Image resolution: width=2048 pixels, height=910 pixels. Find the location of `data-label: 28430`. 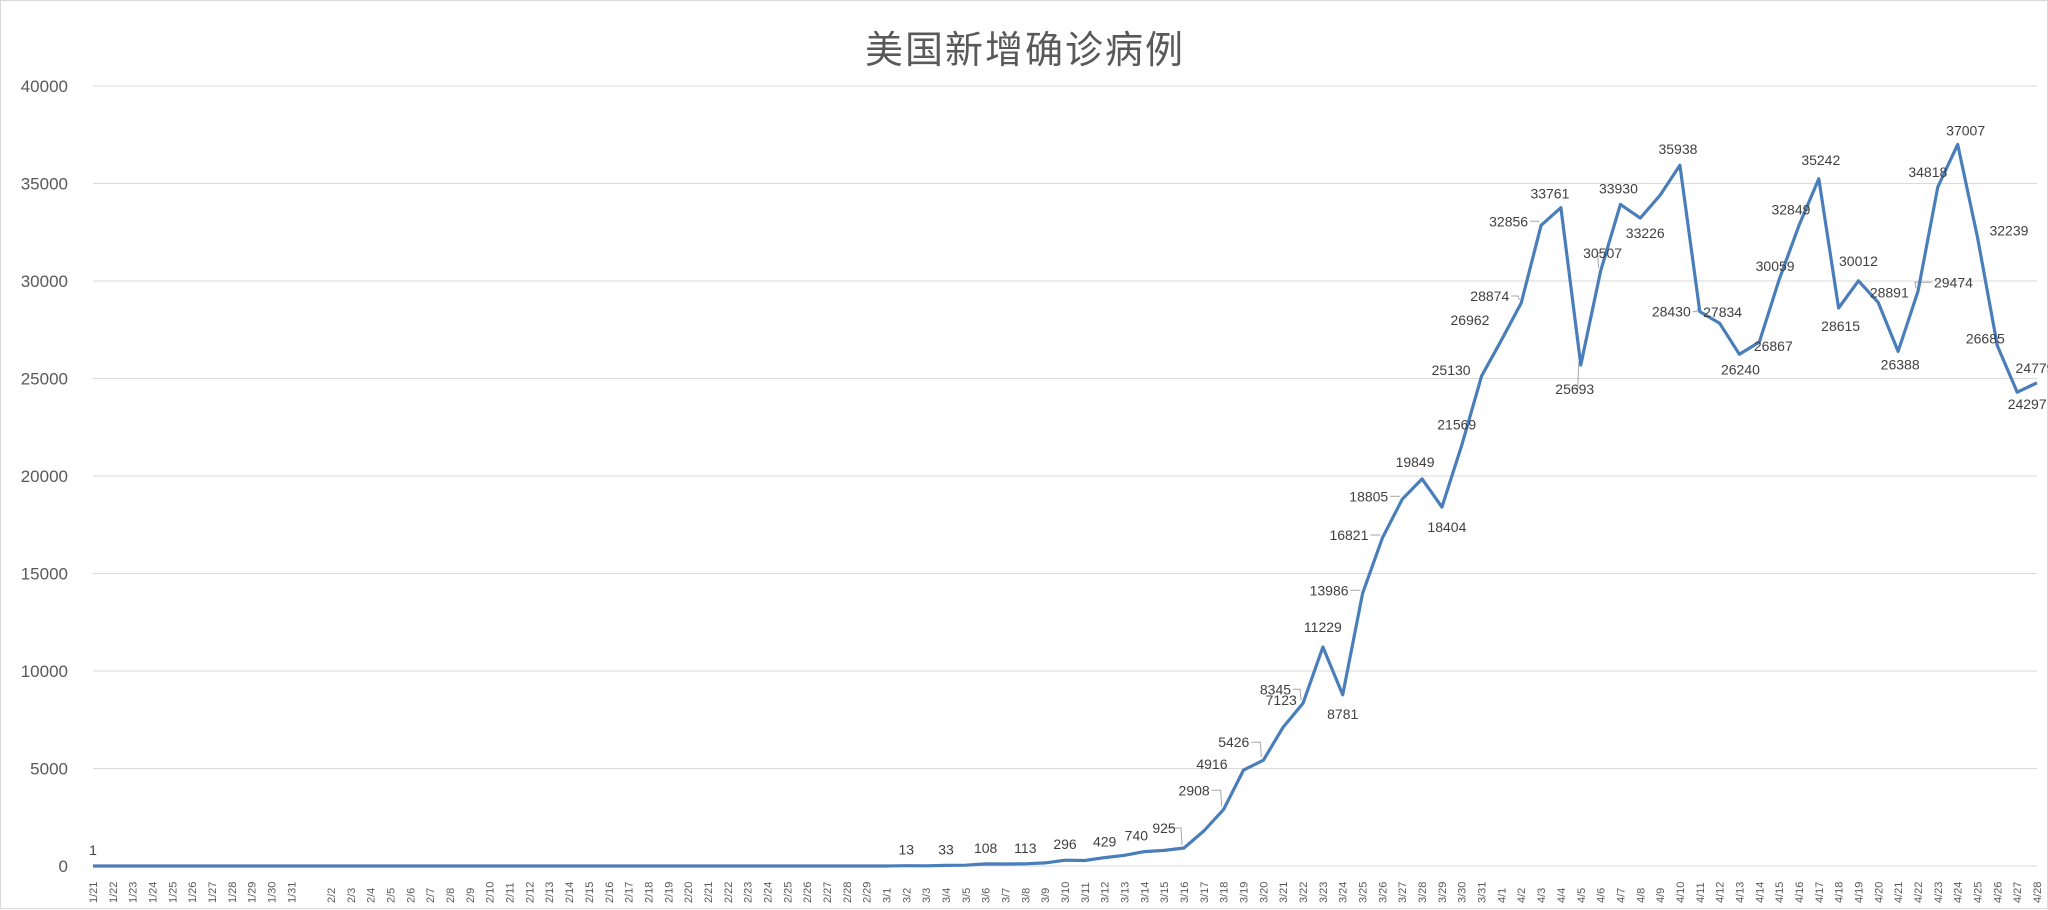

data-label: 28430 is located at coordinates (1671, 312).